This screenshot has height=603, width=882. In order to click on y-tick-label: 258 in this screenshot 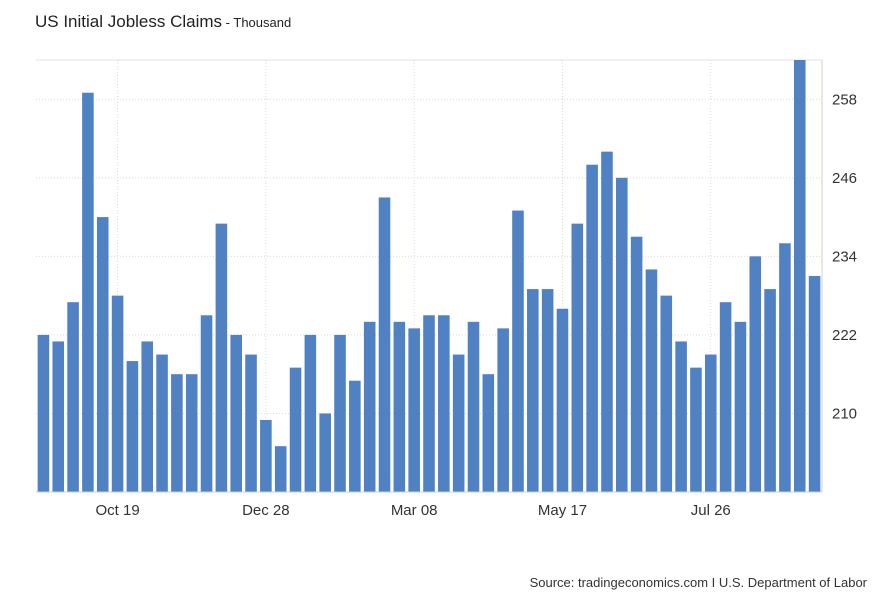, I will do `click(844, 99)`.